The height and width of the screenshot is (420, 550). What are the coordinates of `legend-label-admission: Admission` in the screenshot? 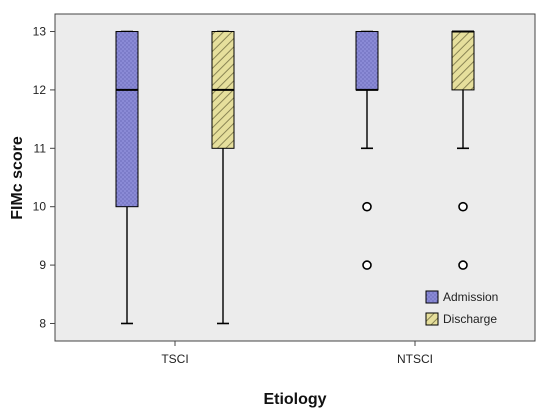 It's located at (470, 297).